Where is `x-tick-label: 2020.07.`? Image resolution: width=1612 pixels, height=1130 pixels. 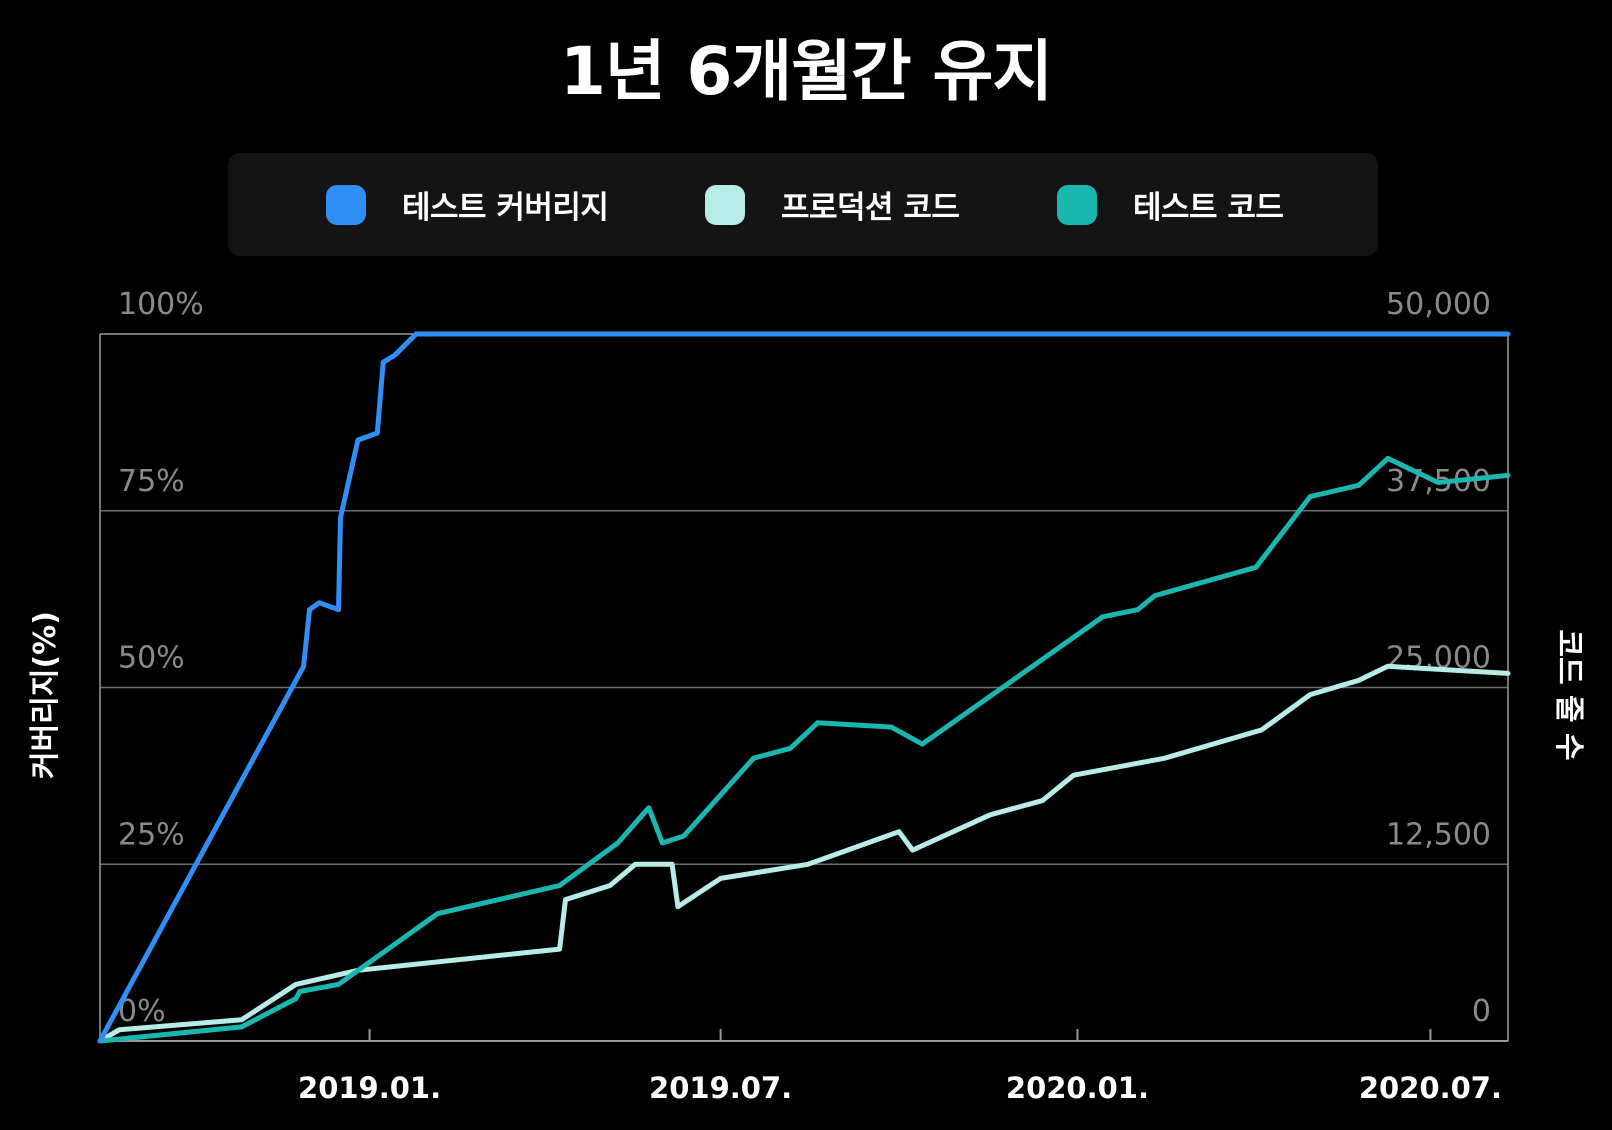
x-tick-label: 2020.07. is located at coordinates (1430, 1088).